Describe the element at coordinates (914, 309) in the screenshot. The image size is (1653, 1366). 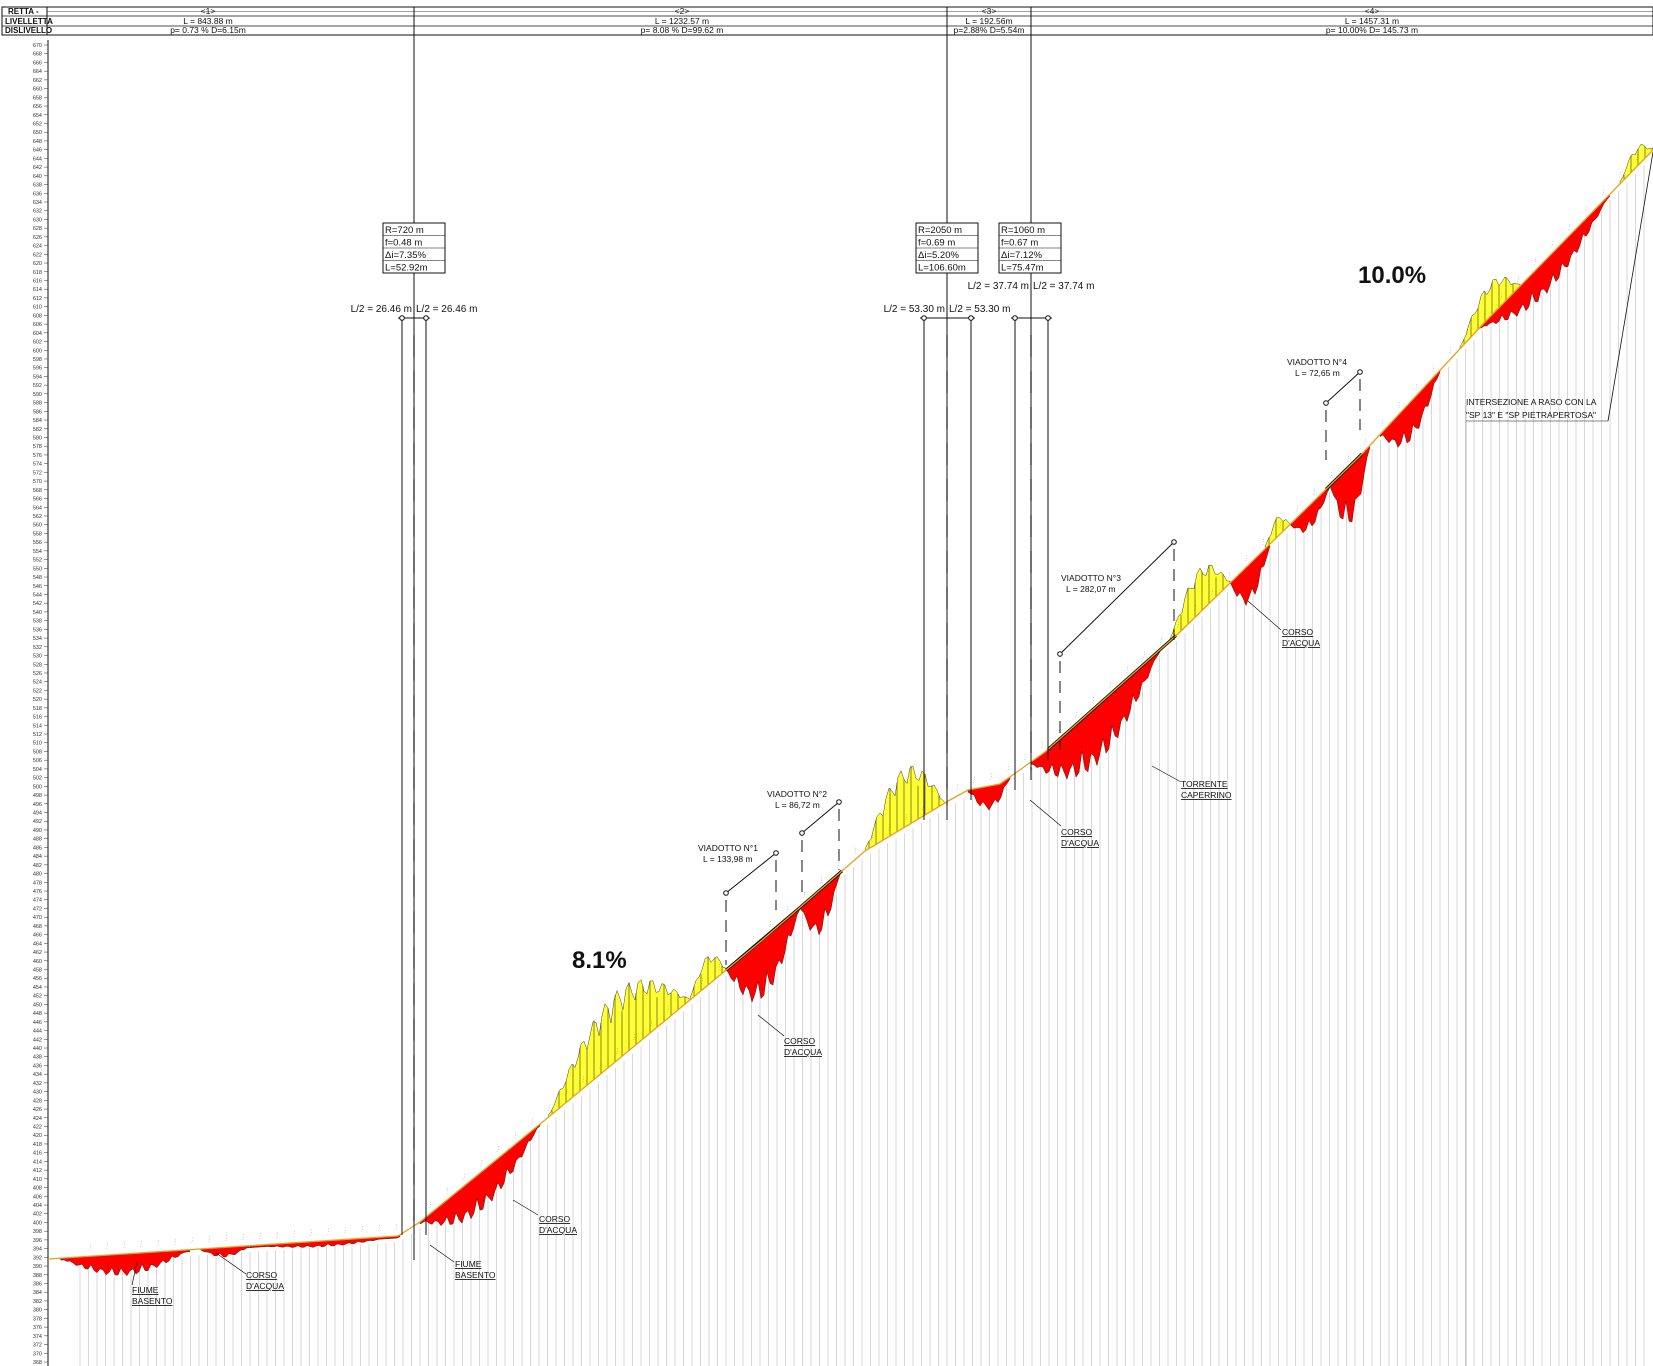
I see `curve-2-half-left: L/2 = 53.30 m` at that location.